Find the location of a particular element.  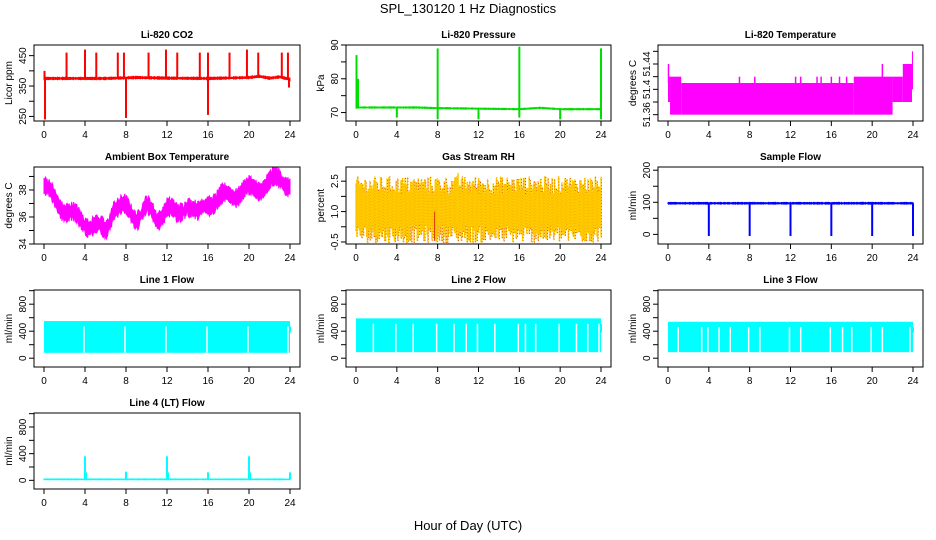

panel-title: Line 4 (LT) Flow is located at coordinates (167, 403).